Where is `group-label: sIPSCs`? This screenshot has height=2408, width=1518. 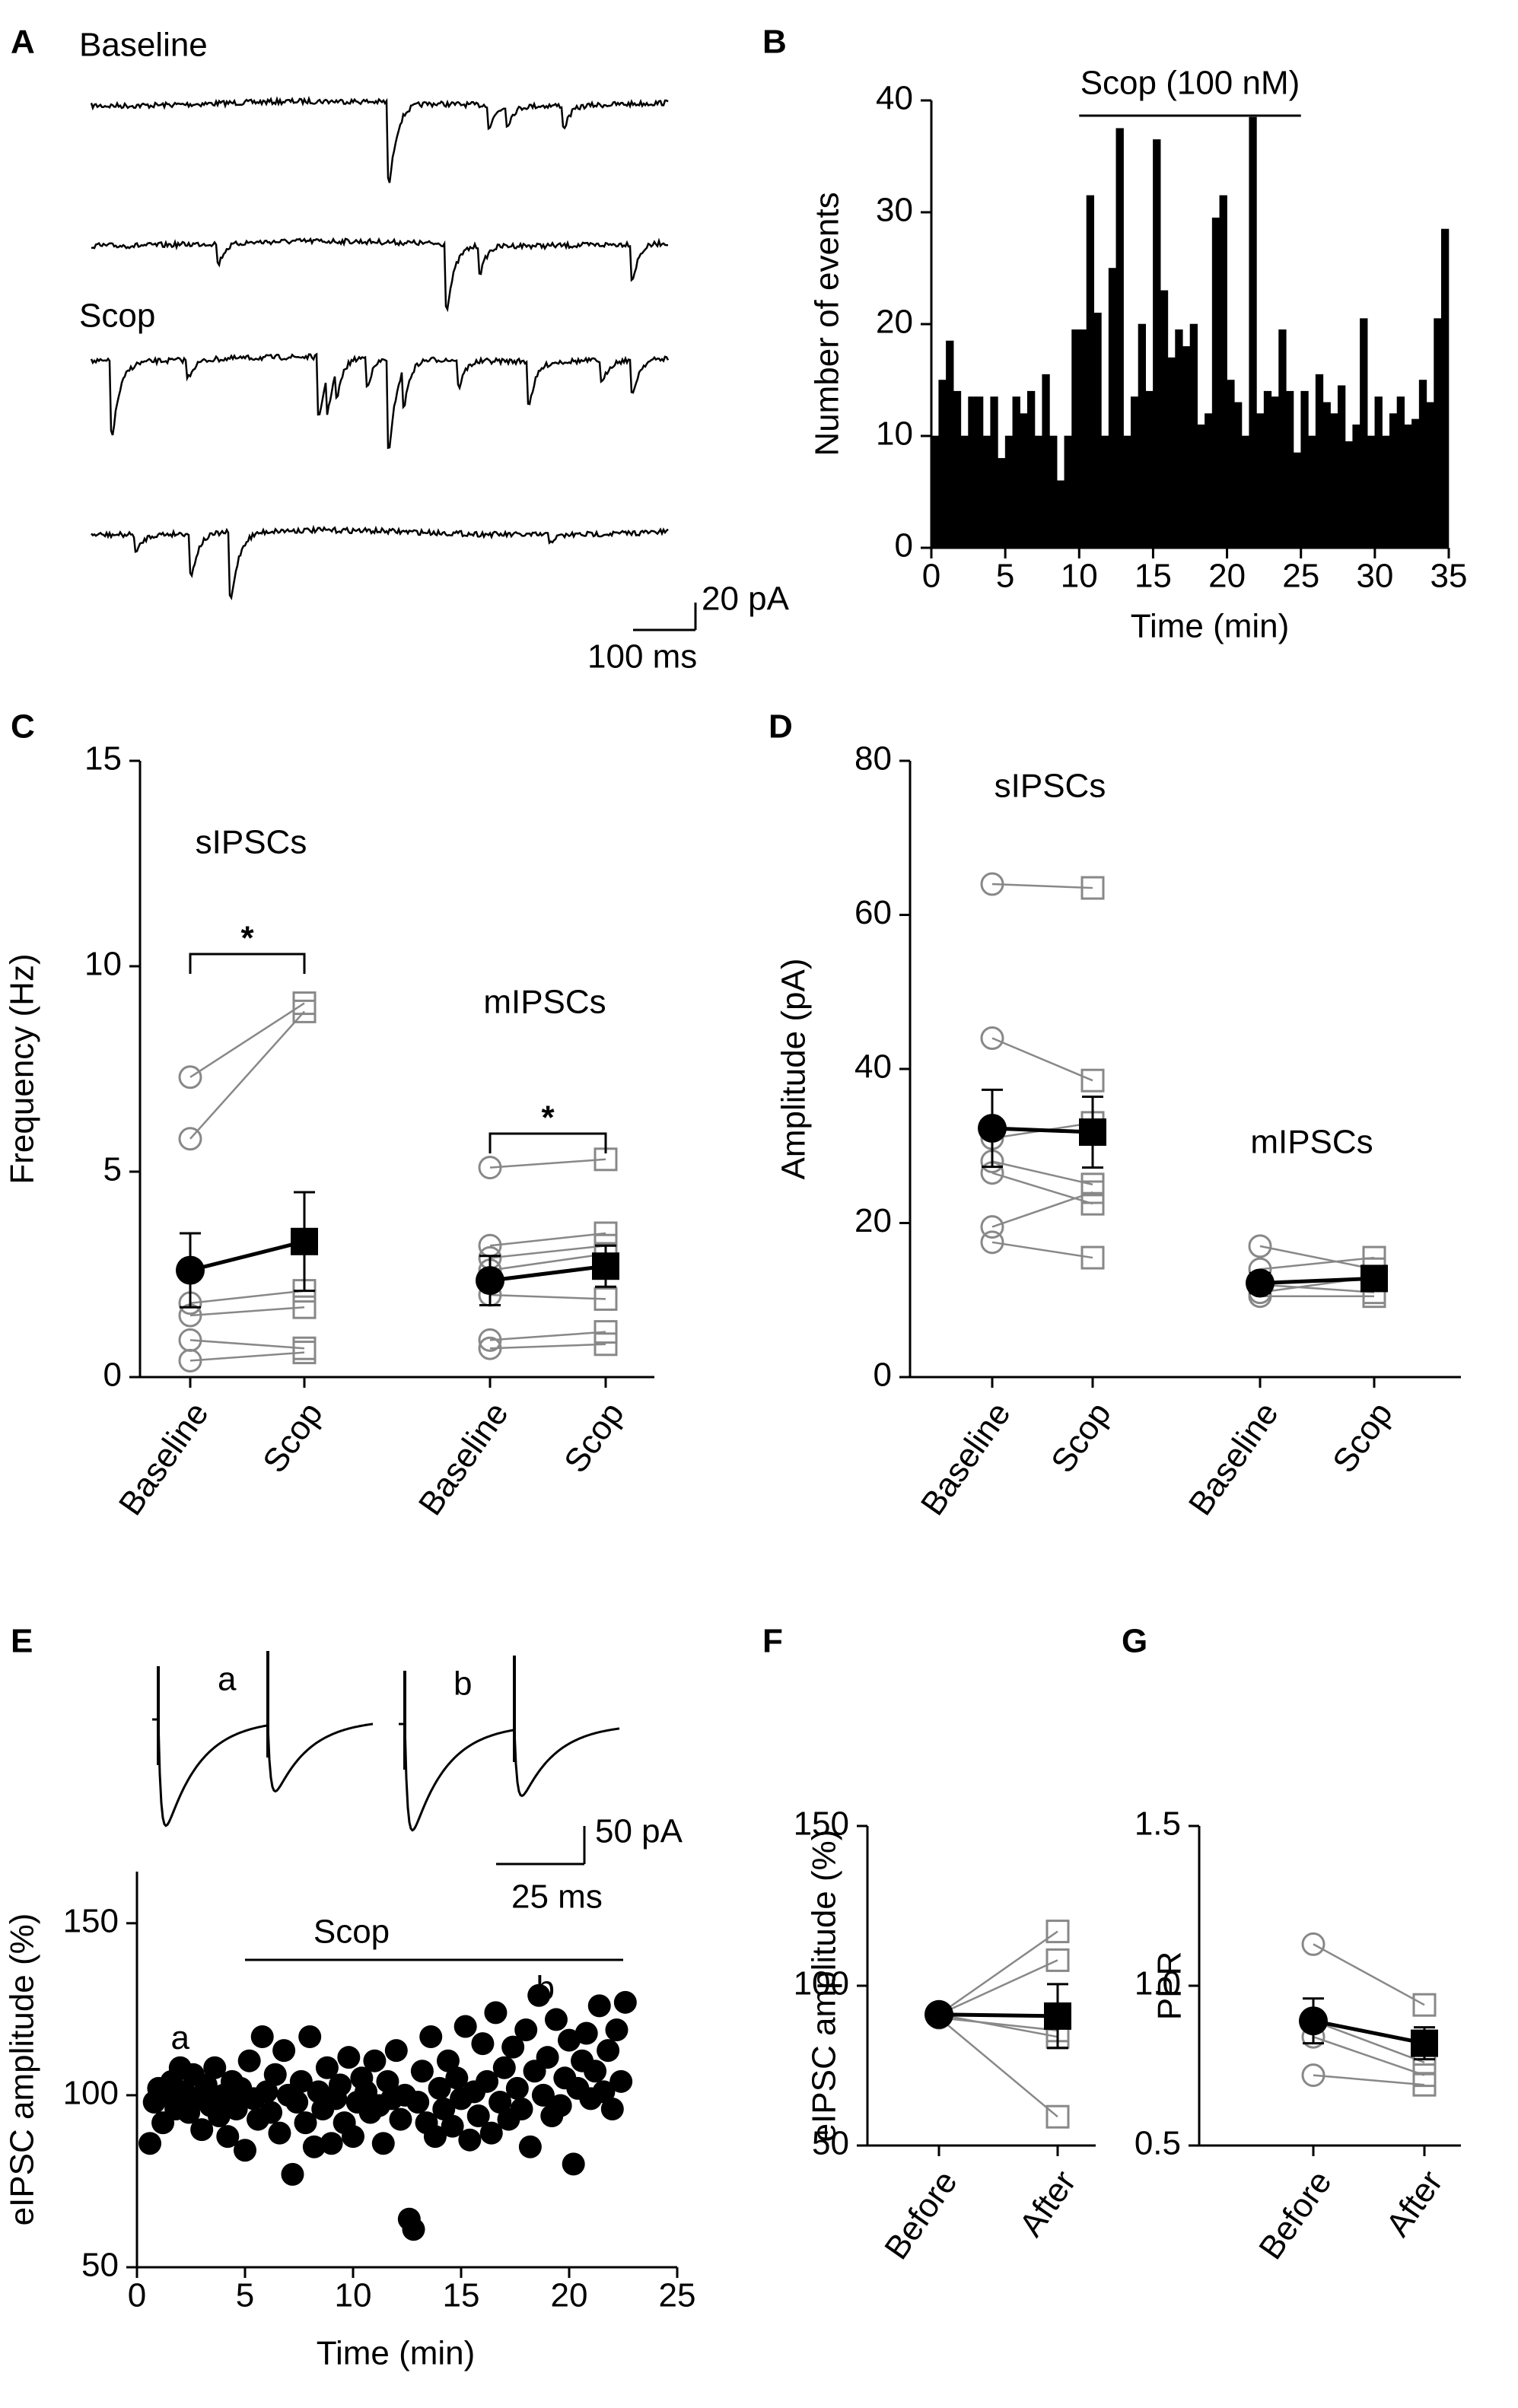 group-label: sIPSCs is located at coordinates (251, 842).